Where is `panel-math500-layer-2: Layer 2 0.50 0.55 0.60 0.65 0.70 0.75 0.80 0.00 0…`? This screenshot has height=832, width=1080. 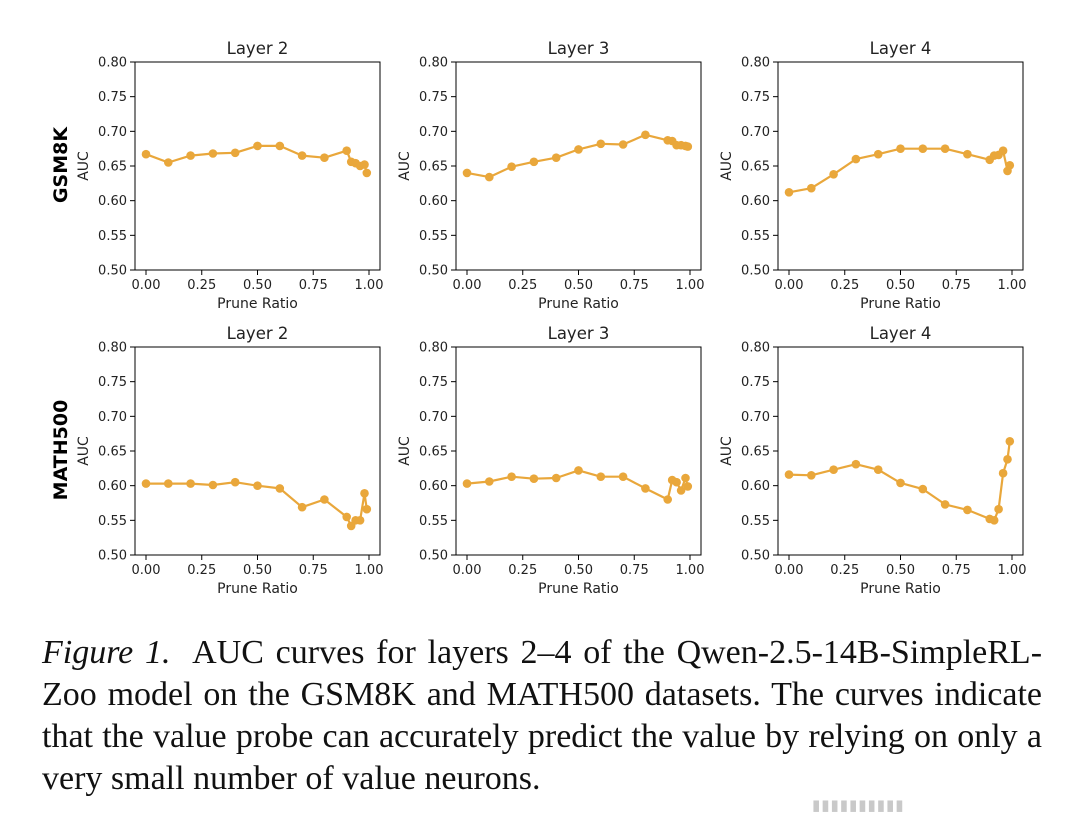
panel-math500-layer-2: Layer 2 0.50 0.55 0.60 0.65 0.70 0.75 0.80 0.00 0… is located at coordinates (229, 460).